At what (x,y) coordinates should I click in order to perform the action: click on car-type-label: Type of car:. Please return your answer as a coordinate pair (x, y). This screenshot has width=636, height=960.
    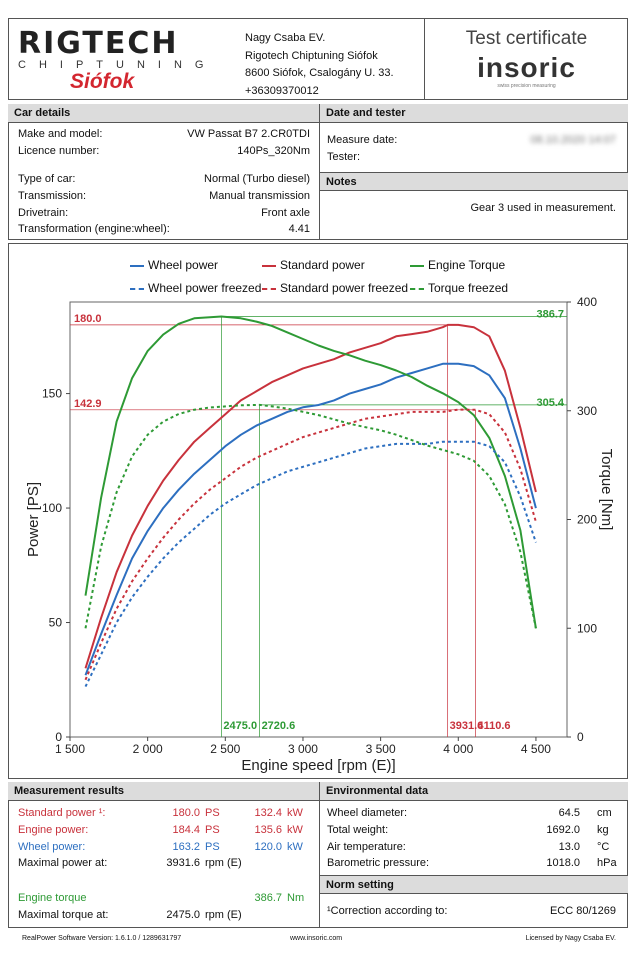
    Looking at the image, I should click on (47, 179).